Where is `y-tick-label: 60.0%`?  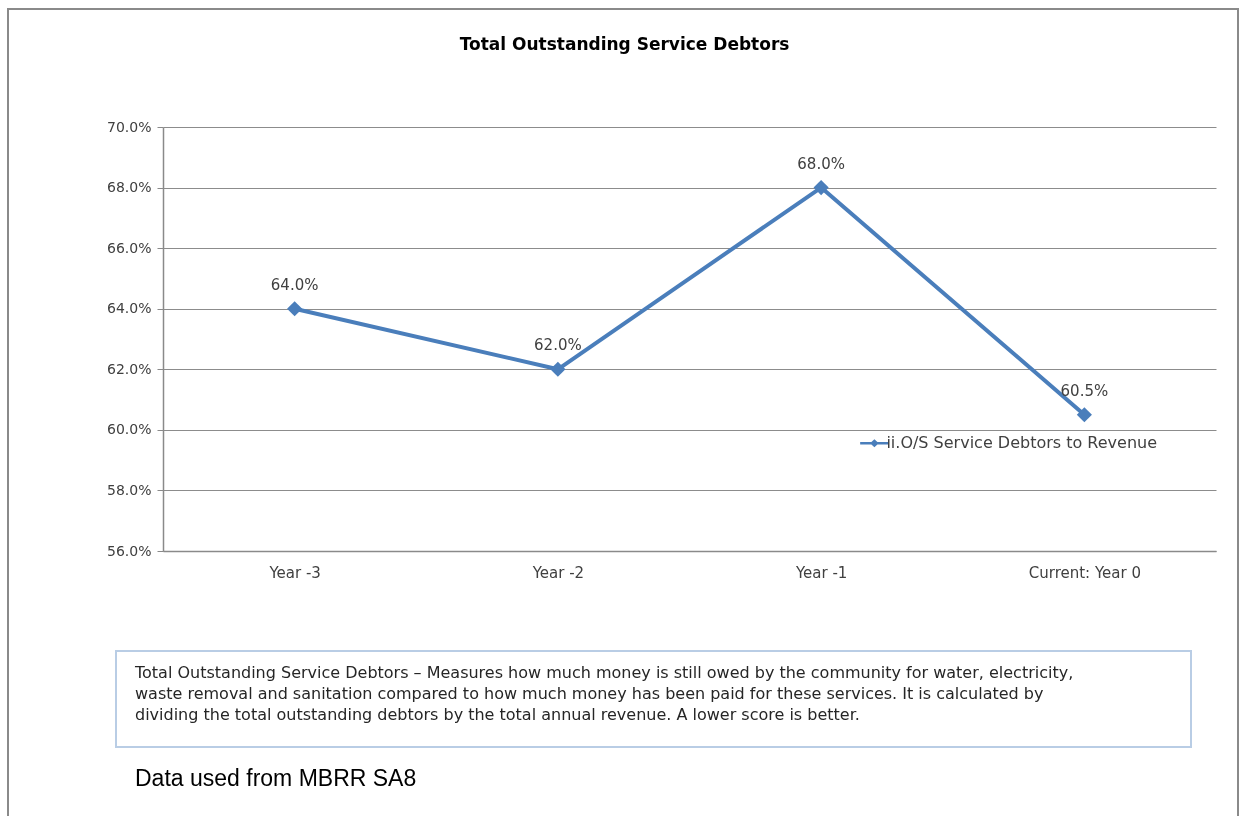 y-tick-label: 60.0% is located at coordinates (129, 429).